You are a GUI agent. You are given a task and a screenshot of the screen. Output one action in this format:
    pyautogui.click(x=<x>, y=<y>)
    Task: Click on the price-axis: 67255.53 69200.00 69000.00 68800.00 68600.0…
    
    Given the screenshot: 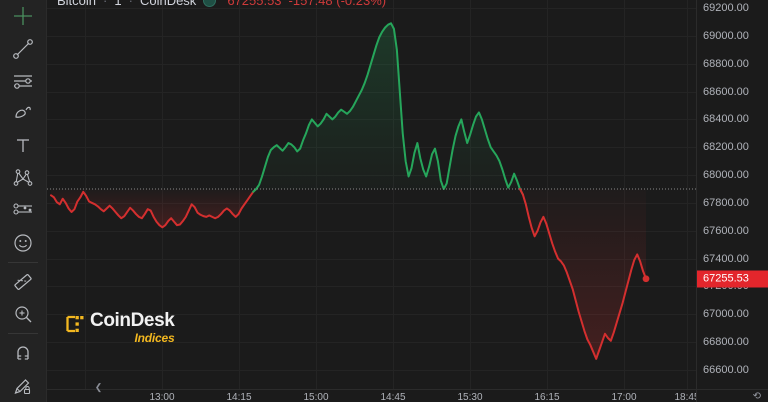 What is the action you would take?
    pyautogui.click(x=732, y=201)
    